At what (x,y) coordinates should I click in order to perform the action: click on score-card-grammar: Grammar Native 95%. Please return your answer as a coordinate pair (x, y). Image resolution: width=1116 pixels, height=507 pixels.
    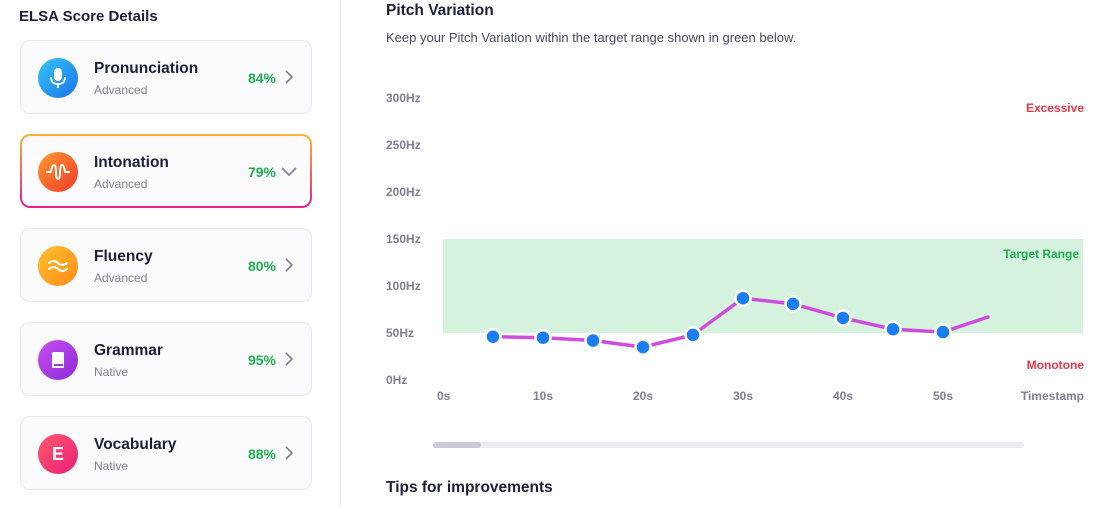
    Looking at the image, I should click on (166, 359).